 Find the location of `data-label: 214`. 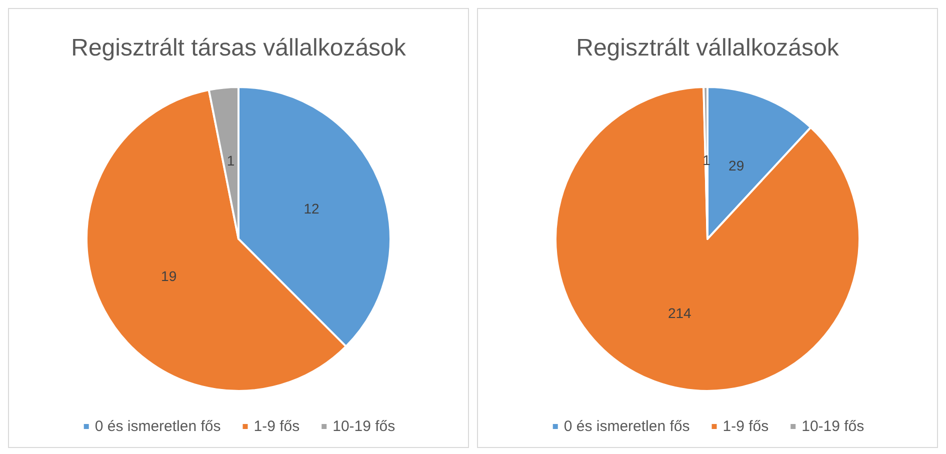

data-label: 214 is located at coordinates (680, 312).